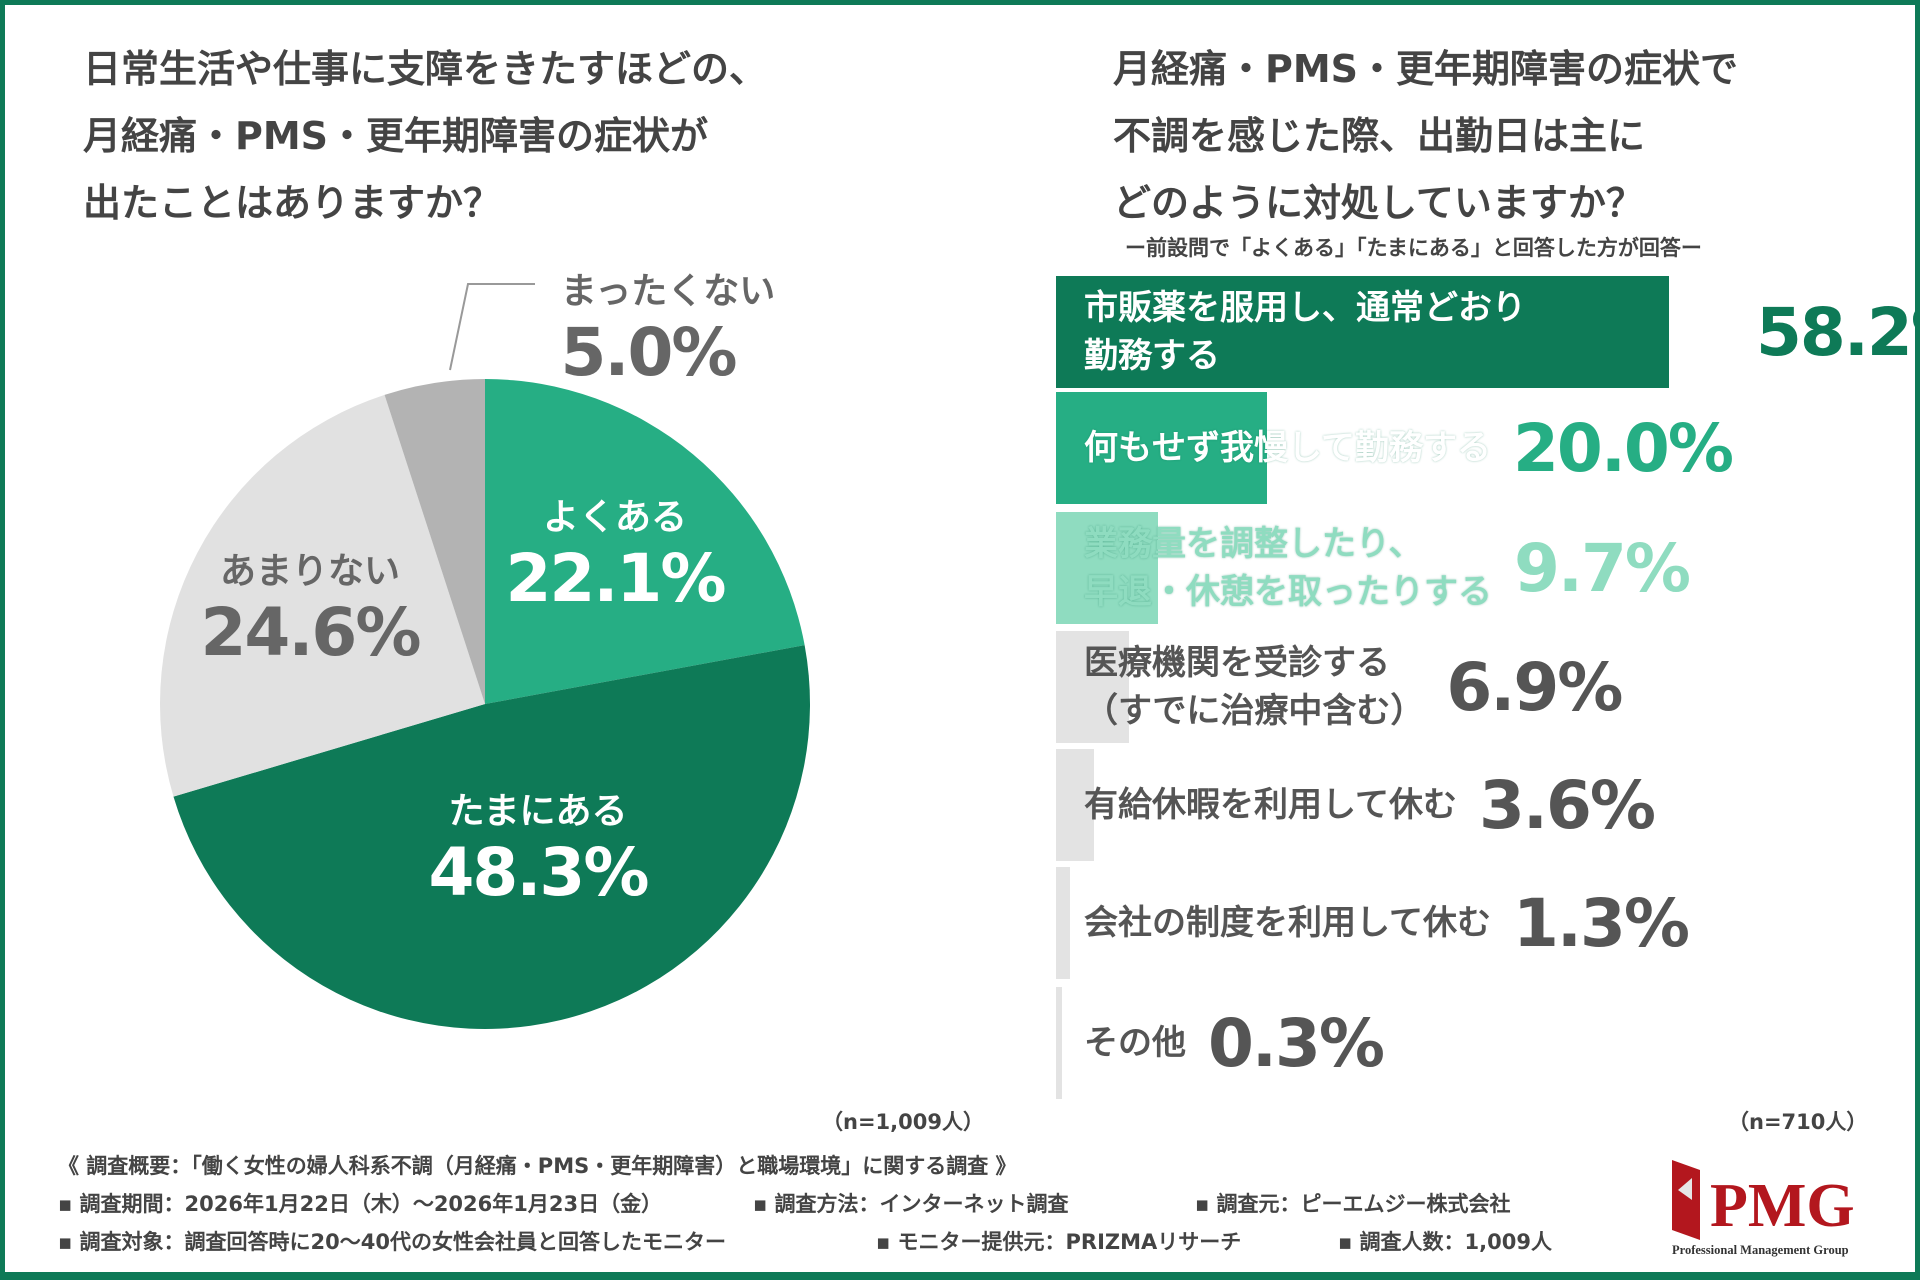 This screenshot has height=1280, width=1920. I want to click on bar-label: 有給休暇を利用して休む, so click(1270, 805).